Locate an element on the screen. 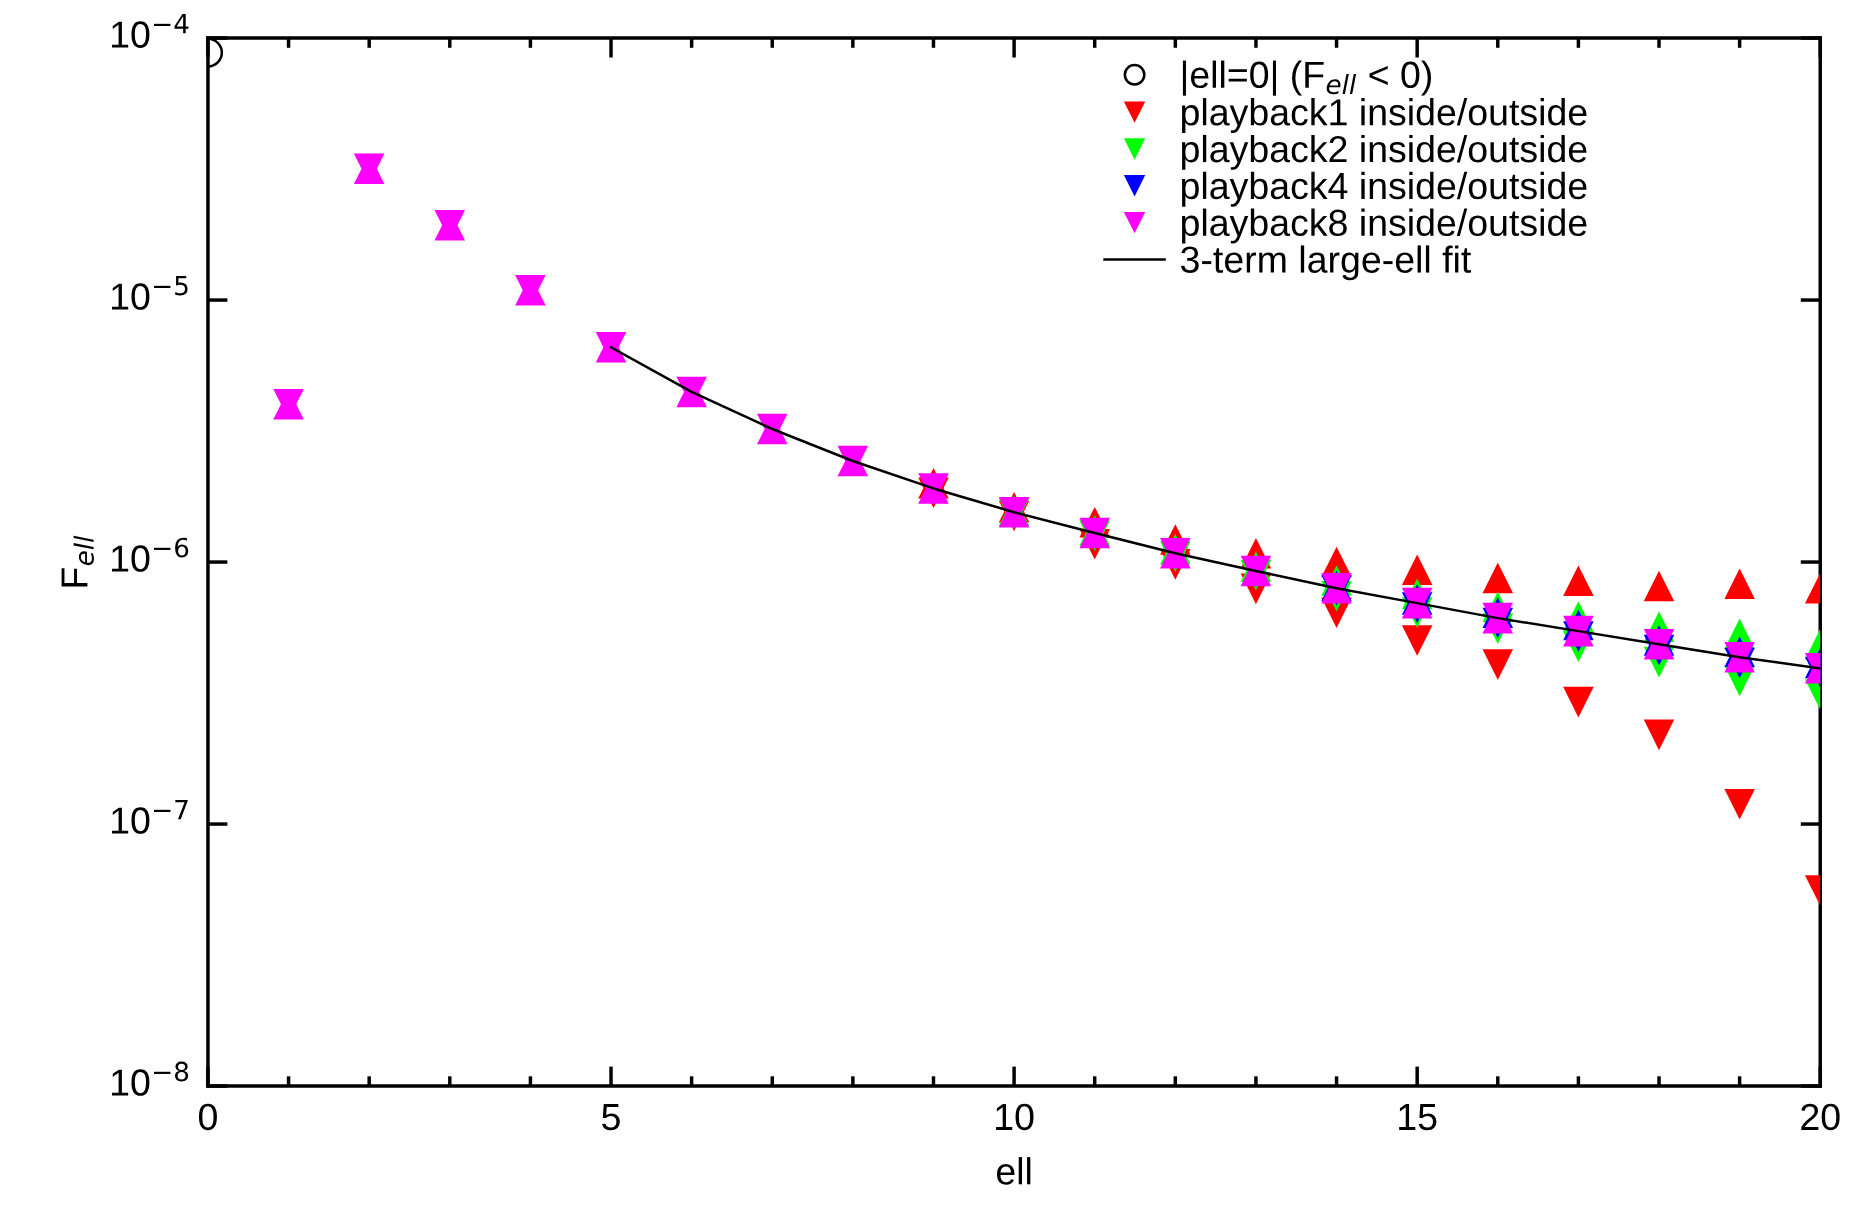 This screenshot has height=1228, width=1865. y-tick-label: 10$^{−6}$ is located at coordinates (150, 554).